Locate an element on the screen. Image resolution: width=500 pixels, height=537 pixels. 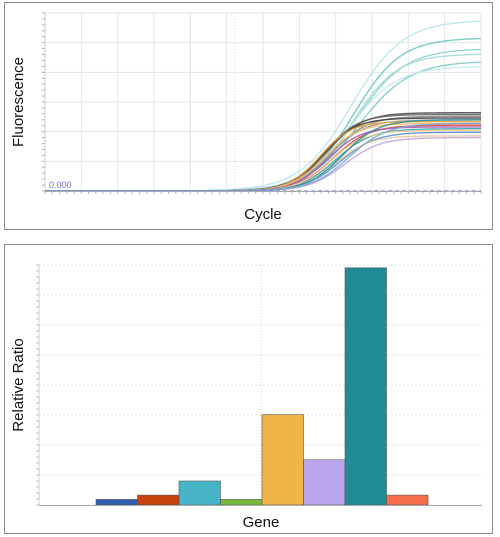
x-axis-title: Gene is located at coordinates (261, 522).